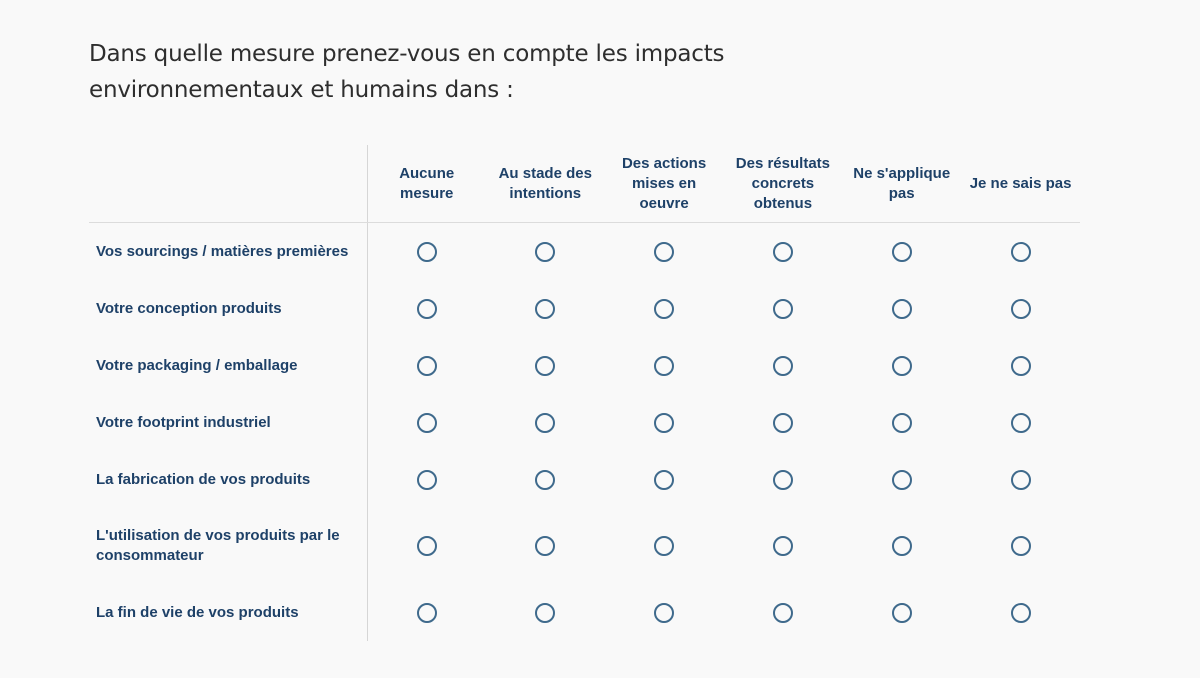 The height and width of the screenshot is (678, 1200). I want to click on matrix-corner-cell, so click(228, 184).